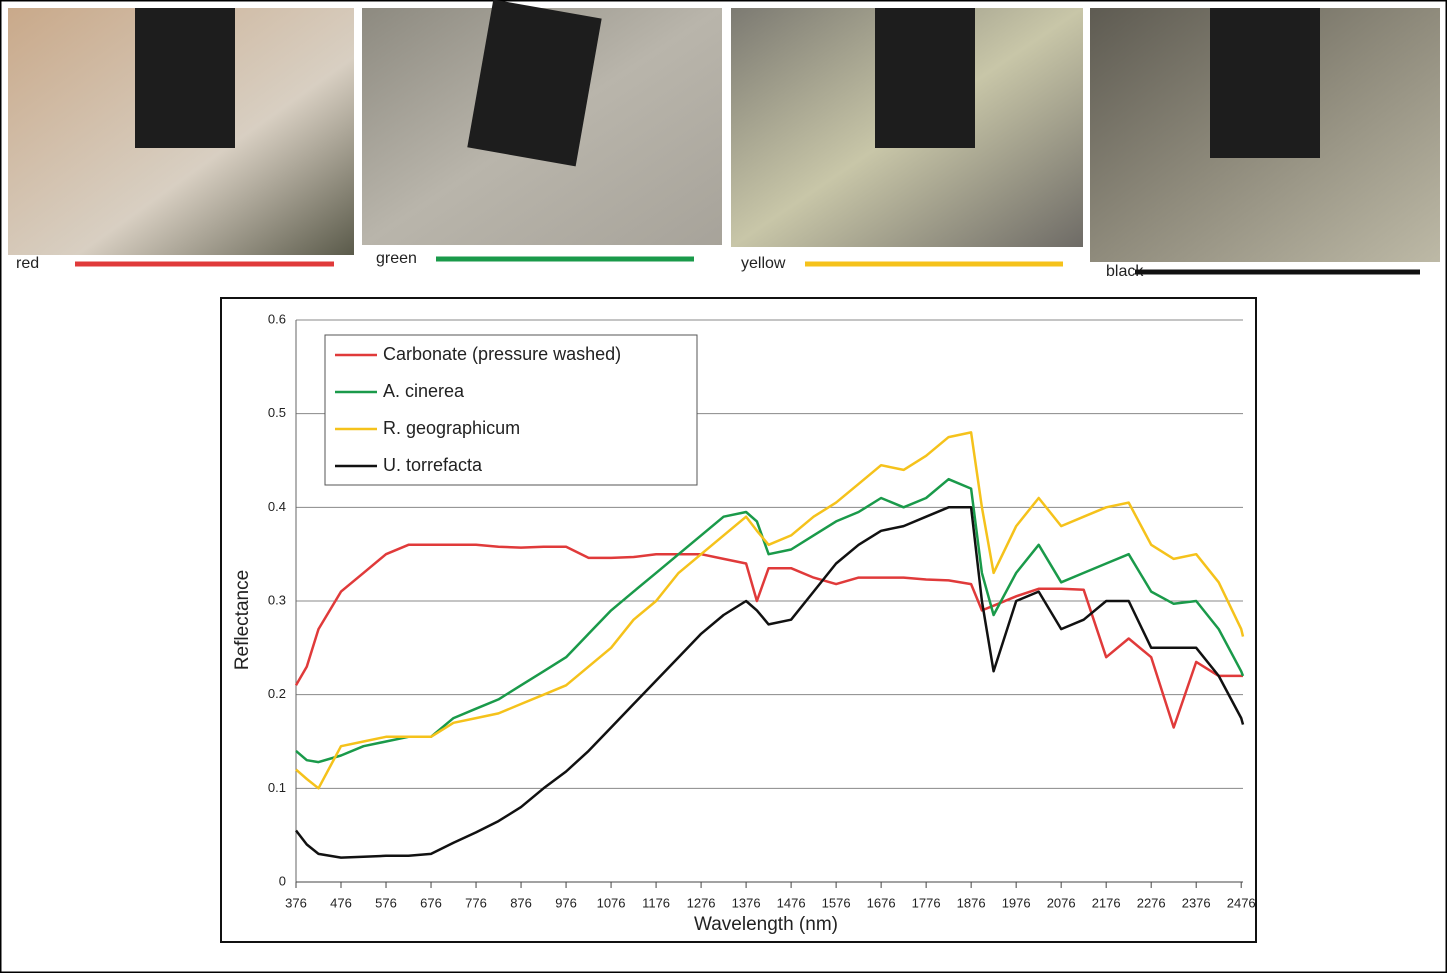 The image size is (1447, 978). I want to click on y-tick-label: 0.2, so click(277, 693).